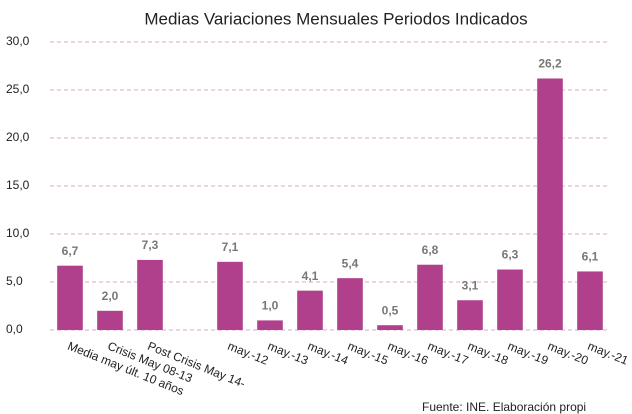 The image size is (632, 414). I want to click on x-tick-label: may.-17, so click(448, 353).